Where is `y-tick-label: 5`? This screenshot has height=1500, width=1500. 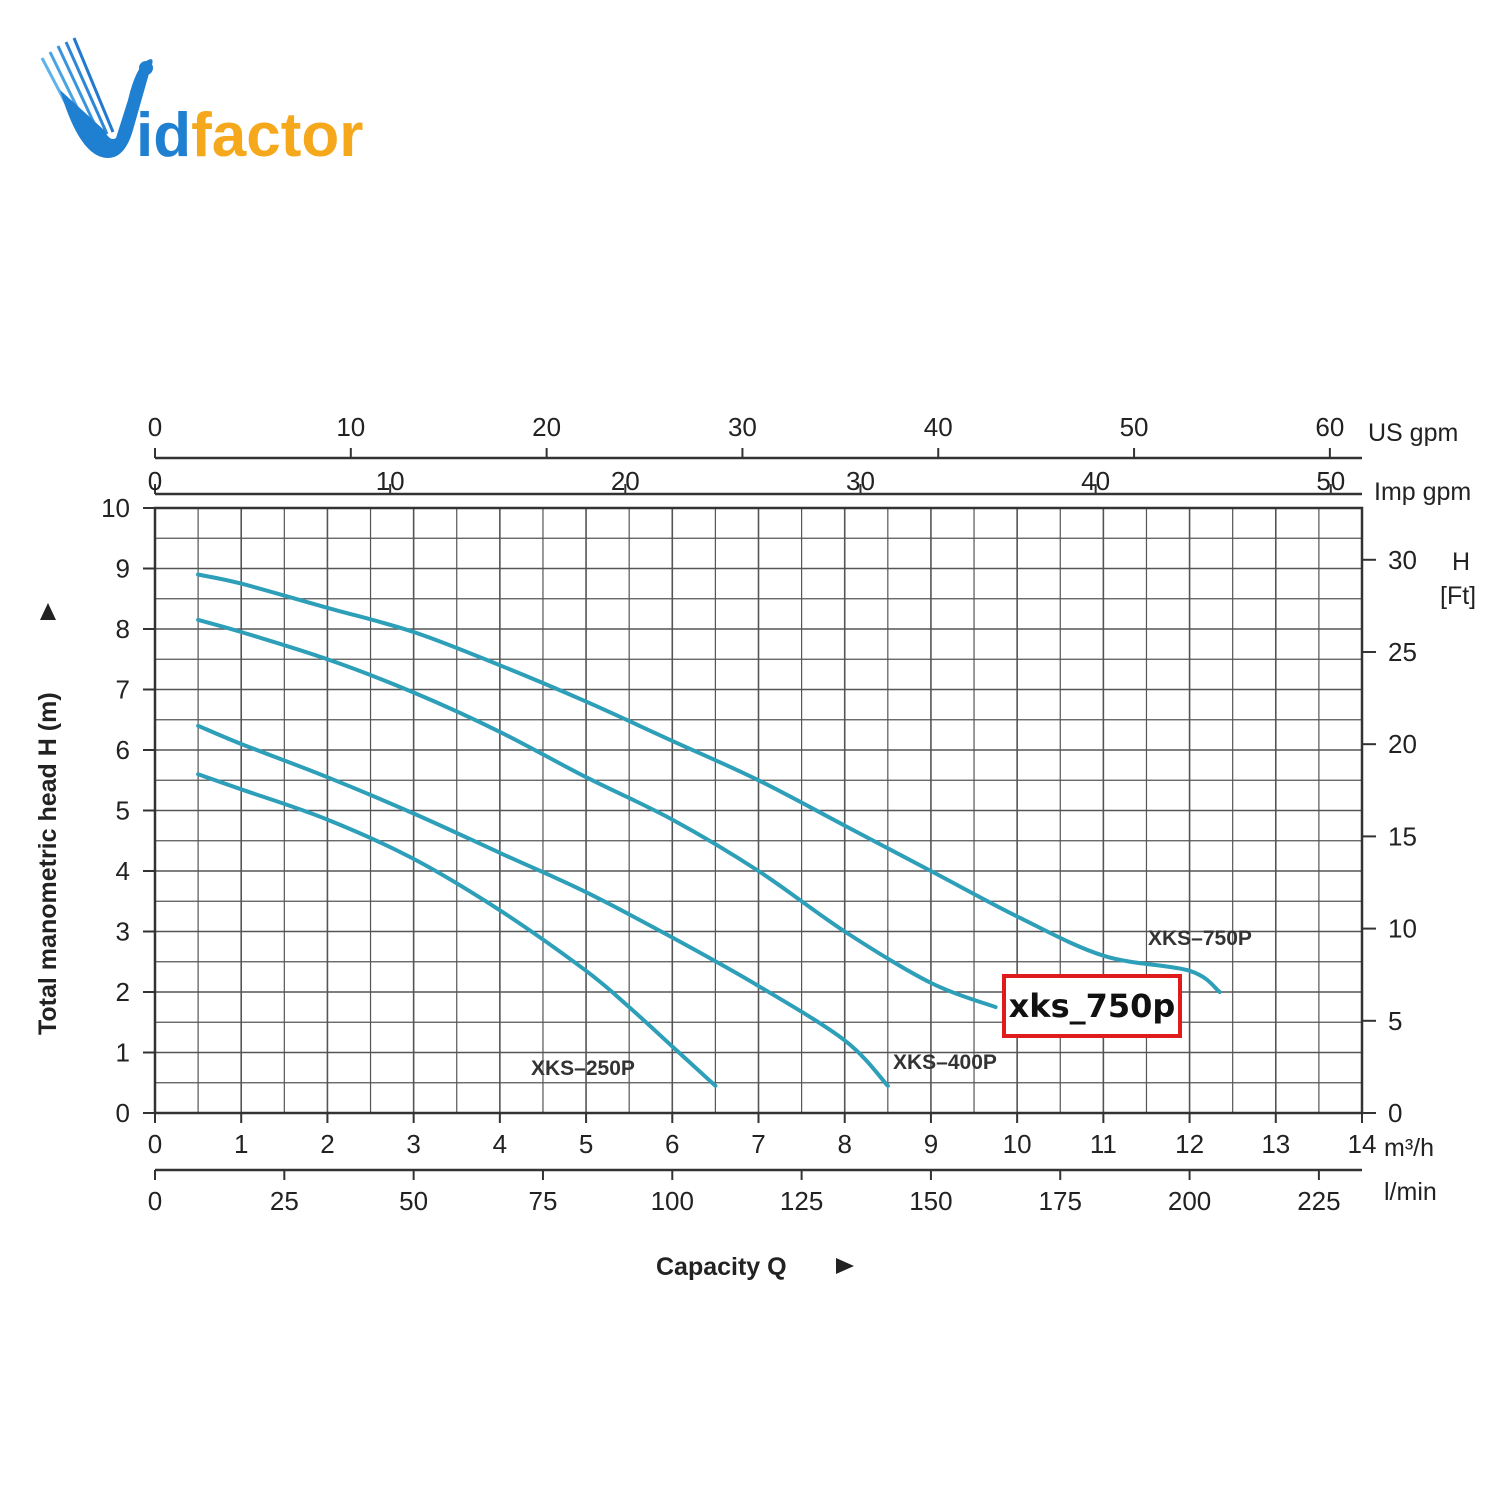 y-tick-label: 5 is located at coordinates (123, 811).